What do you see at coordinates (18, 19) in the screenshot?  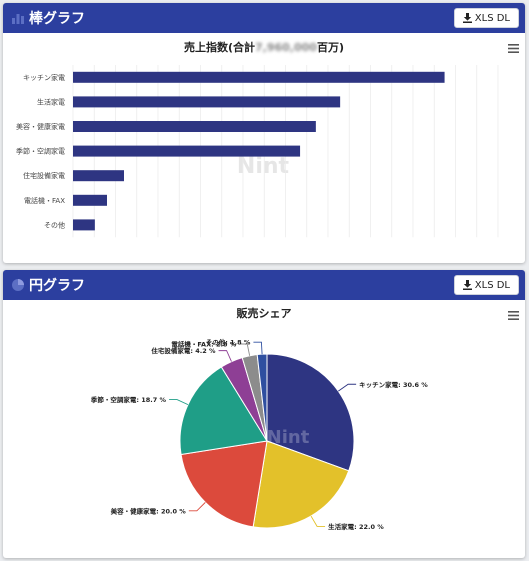 I see `bar-chart-icon` at bounding box center [18, 19].